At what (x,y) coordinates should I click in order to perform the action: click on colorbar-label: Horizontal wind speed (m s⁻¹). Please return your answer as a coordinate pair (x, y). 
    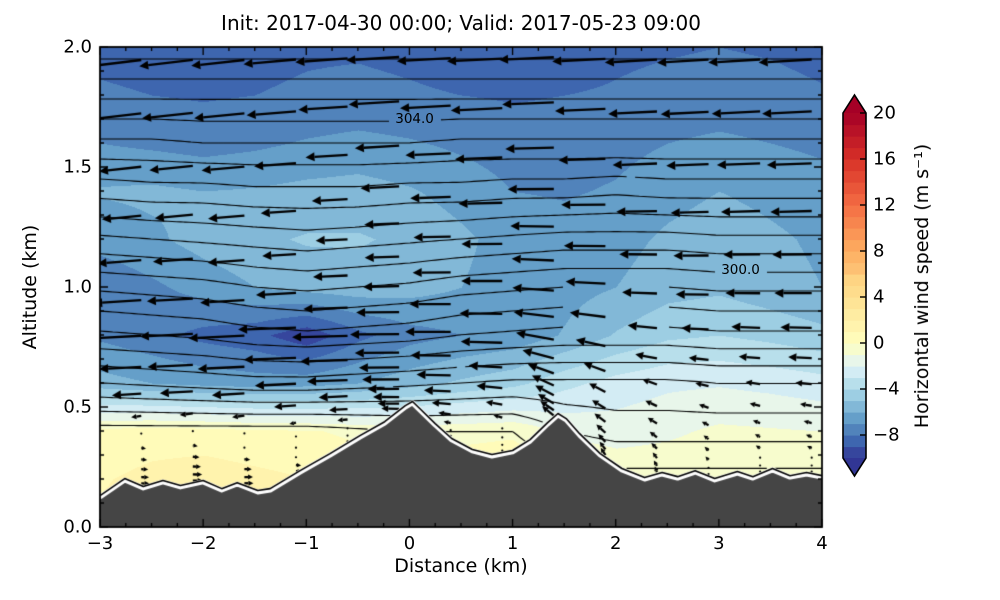
    Looking at the image, I should click on (922, 286).